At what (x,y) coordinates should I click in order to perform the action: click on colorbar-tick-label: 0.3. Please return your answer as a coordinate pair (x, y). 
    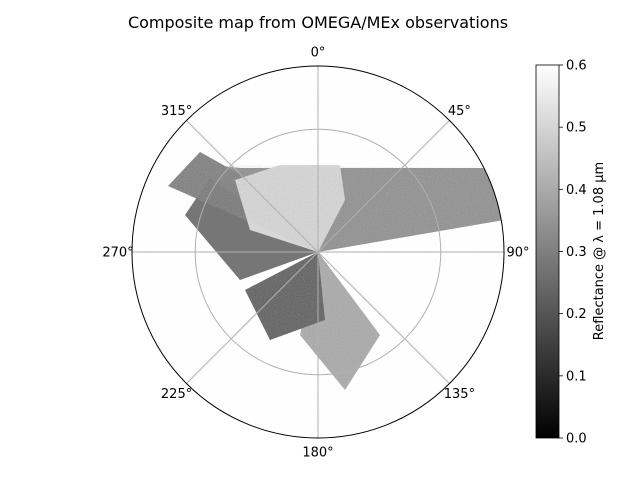
    Looking at the image, I should click on (576, 252).